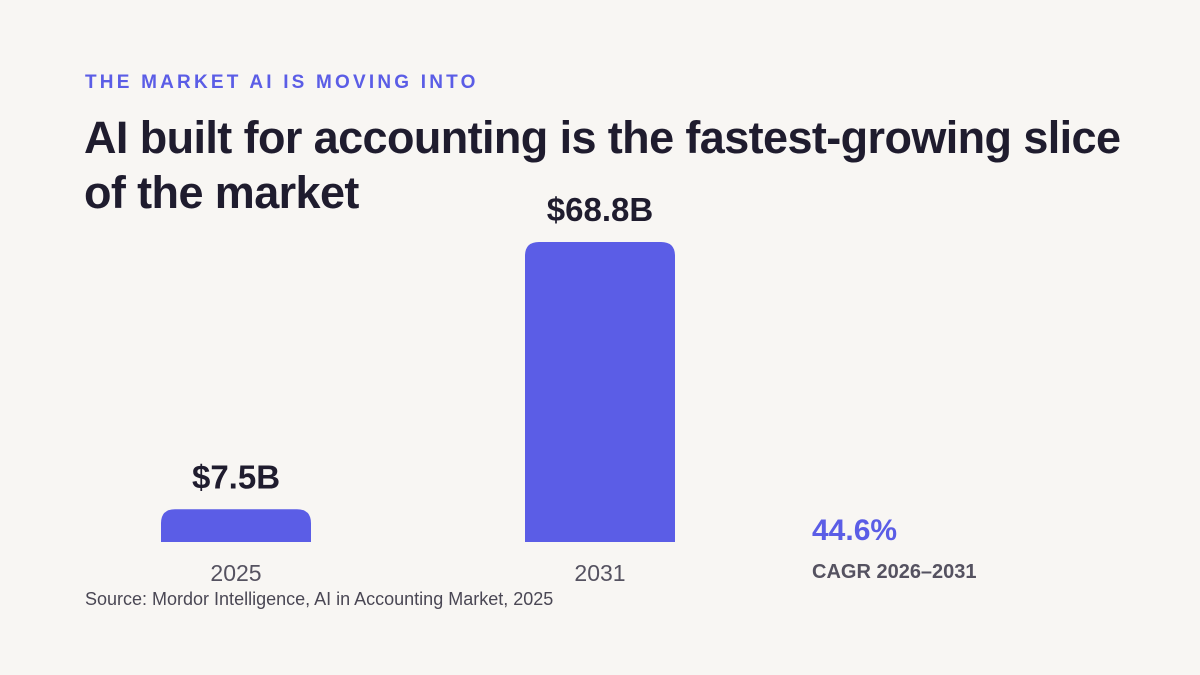  What do you see at coordinates (235, 573) in the screenshot?
I see `x-tick-label-2025: 2025` at bounding box center [235, 573].